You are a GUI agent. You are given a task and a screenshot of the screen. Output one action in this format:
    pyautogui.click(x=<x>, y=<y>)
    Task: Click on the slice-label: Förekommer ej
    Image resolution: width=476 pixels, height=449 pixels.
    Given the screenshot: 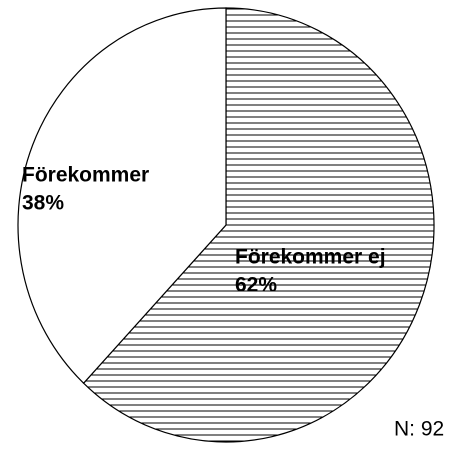 What is the action you would take?
    pyautogui.click(x=310, y=257)
    